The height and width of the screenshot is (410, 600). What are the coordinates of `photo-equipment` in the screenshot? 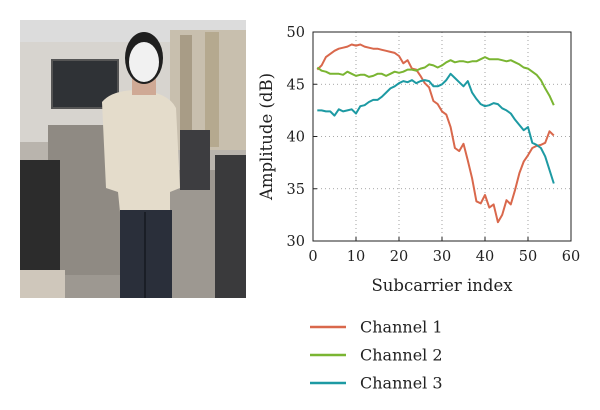 It's located at (40, 215).